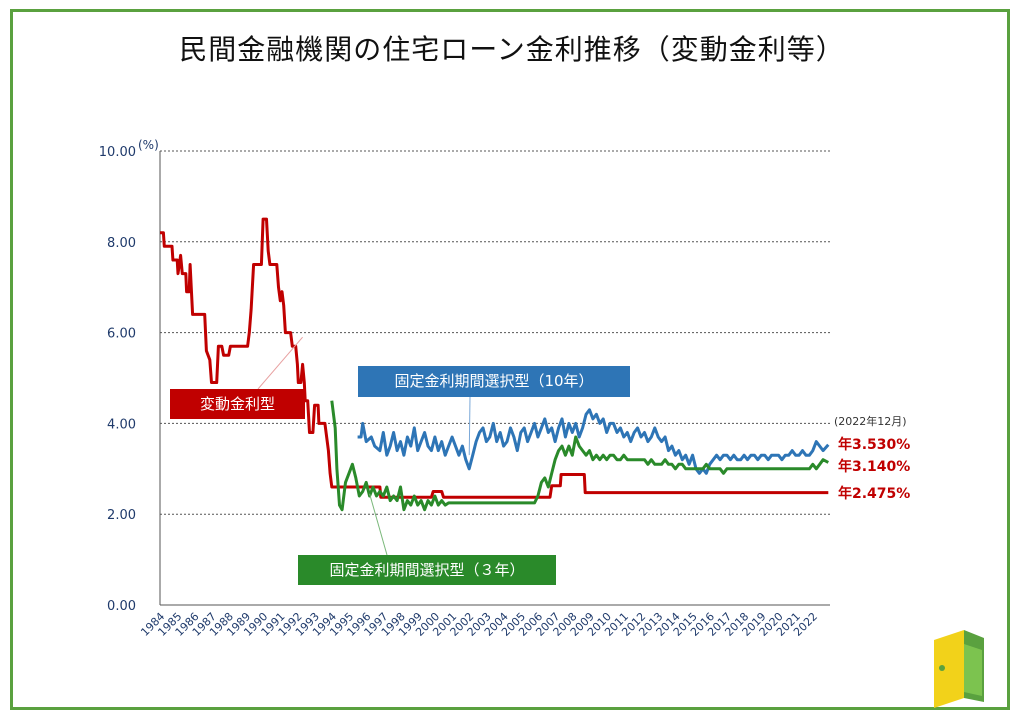 This screenshot has width=1024, height=723. I want to click on chart-title: 民間金融機関の住宅ローン金利推移（変動金利等）, so click(512, 49).